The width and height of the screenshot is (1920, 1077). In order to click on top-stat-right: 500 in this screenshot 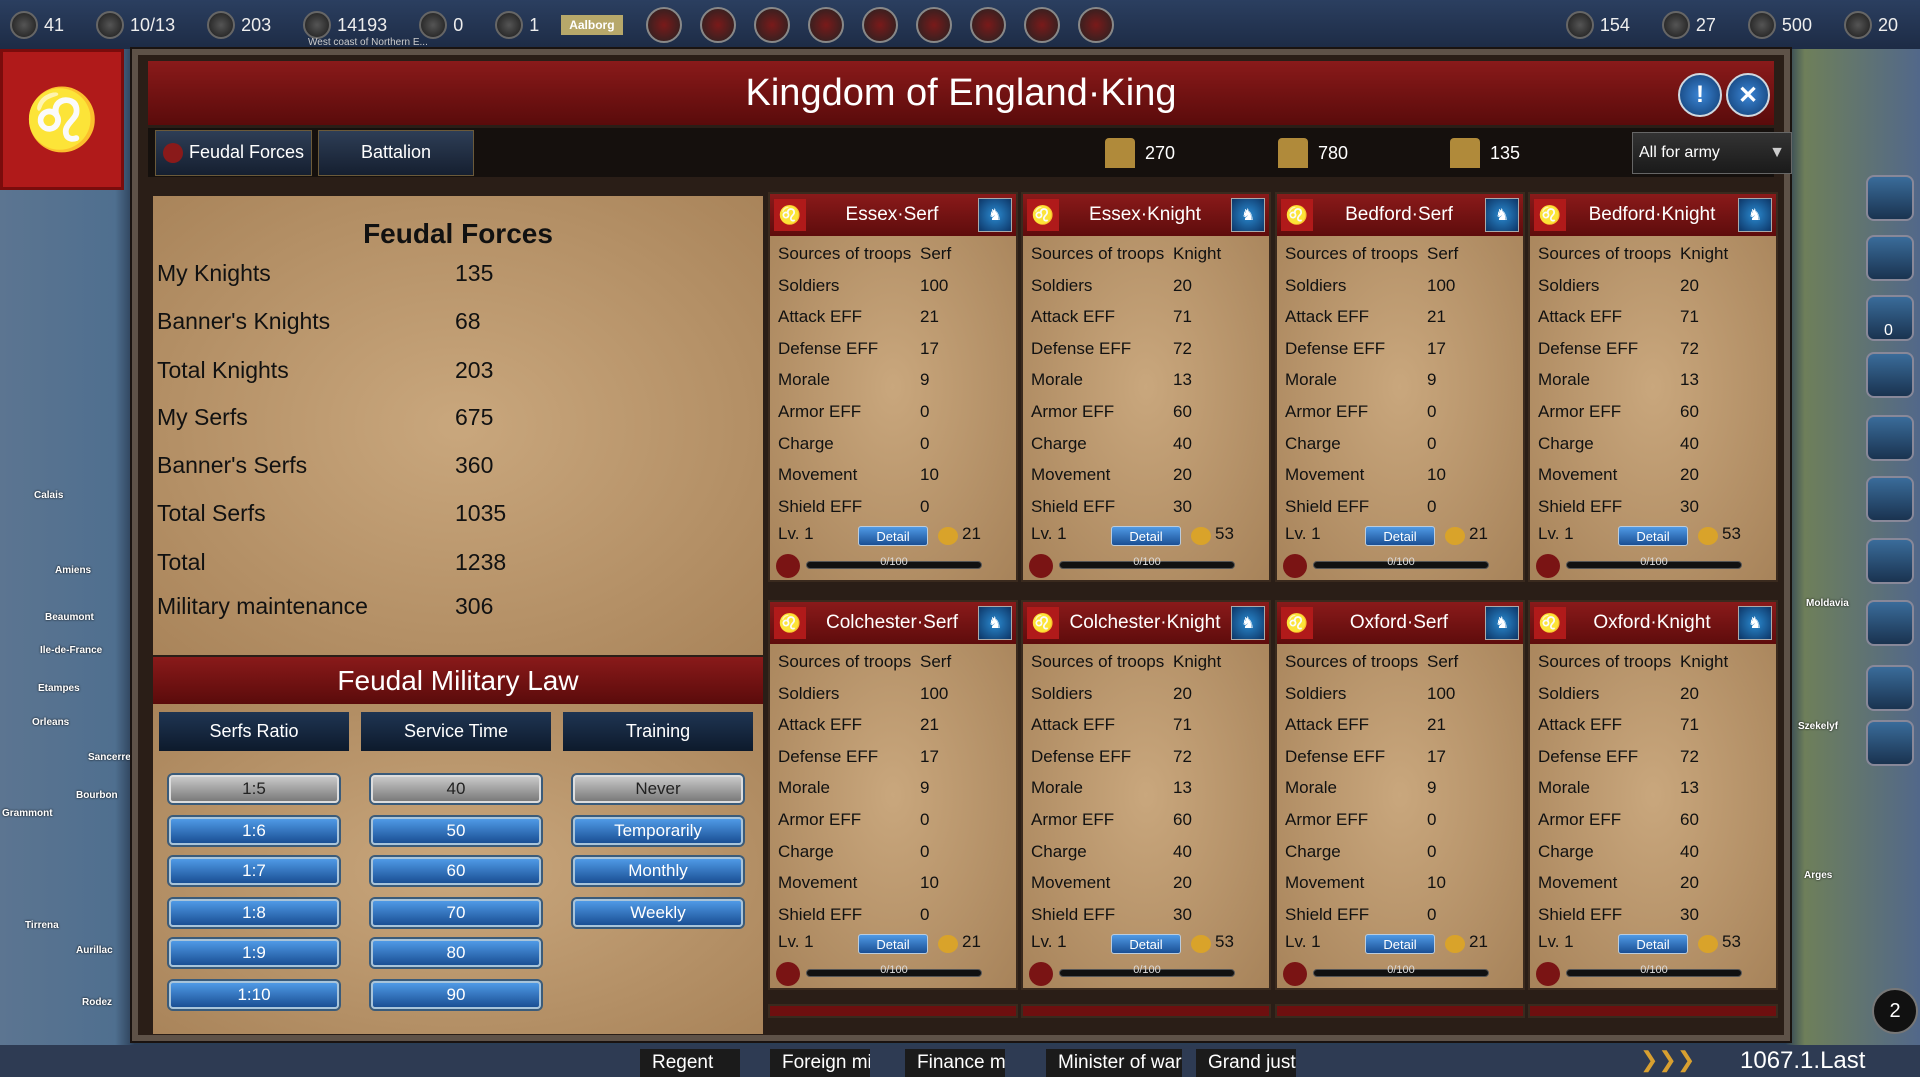, I will do `click(1779, 24)`.